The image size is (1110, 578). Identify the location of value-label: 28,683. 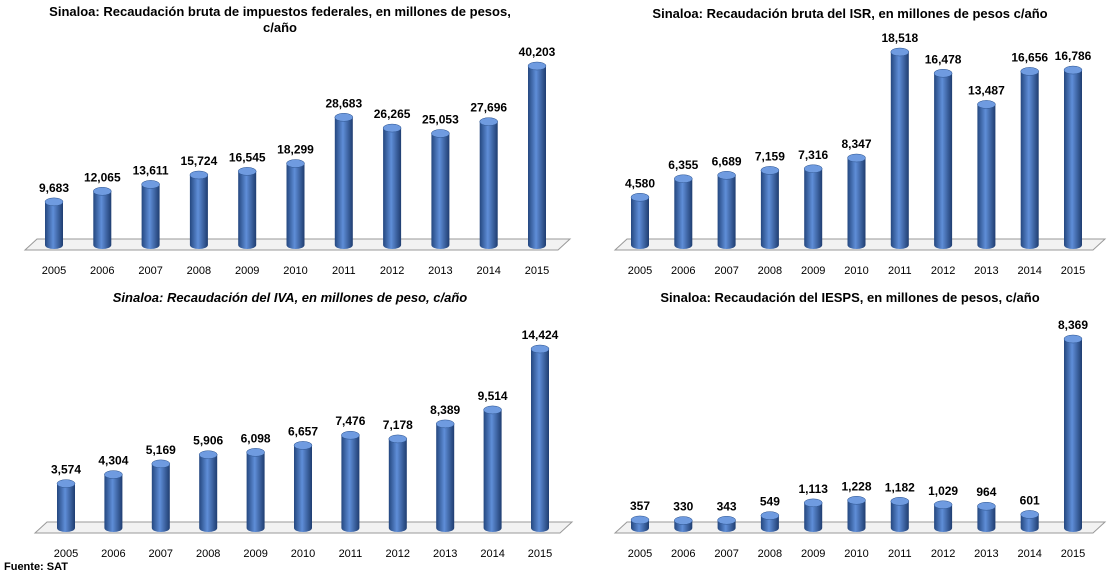
(343, 103).